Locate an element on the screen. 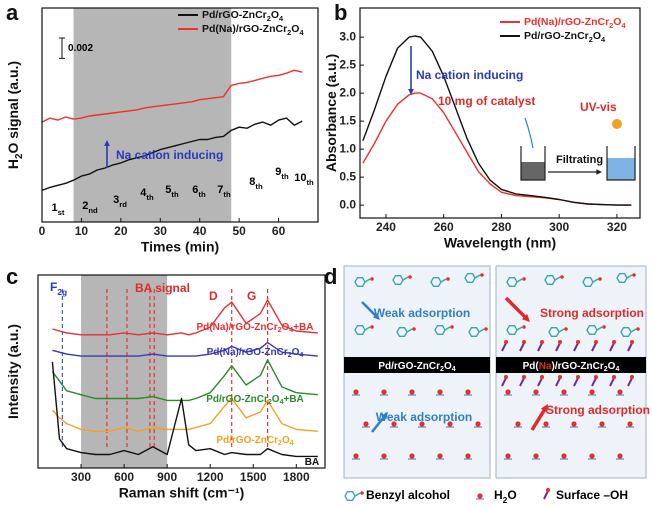  annotation: Filtrating is located at coordinates (579, 160).